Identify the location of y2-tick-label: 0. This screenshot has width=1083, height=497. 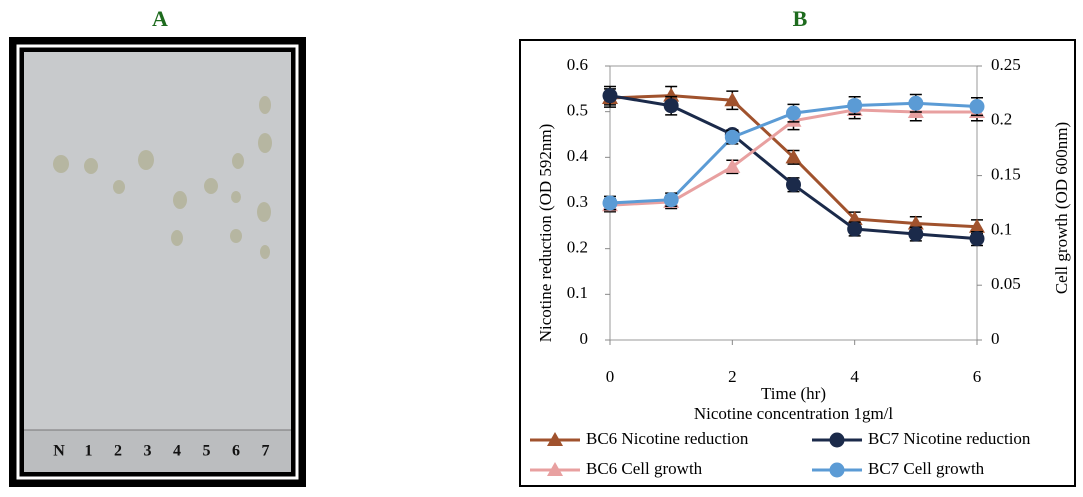
(995, 338).